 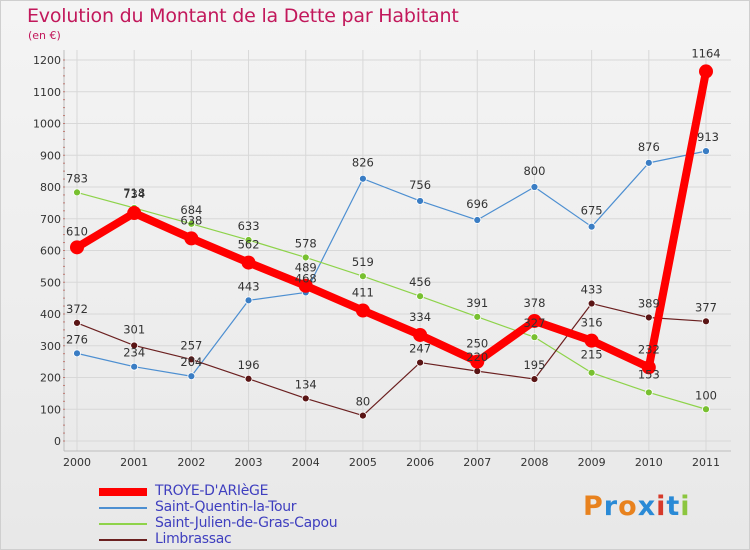 What do you see at coordinates (50, 346) in the screenshot?
I see `y-tick-label-300: 300` at bounding box center [50, 346].